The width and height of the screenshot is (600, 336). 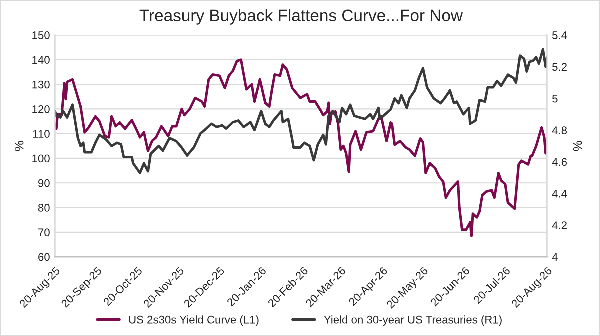 What do you see at coordinates (41, 84) in the screenshot?
I see `y-tick-label: 130` at bounding box center [41, 84].